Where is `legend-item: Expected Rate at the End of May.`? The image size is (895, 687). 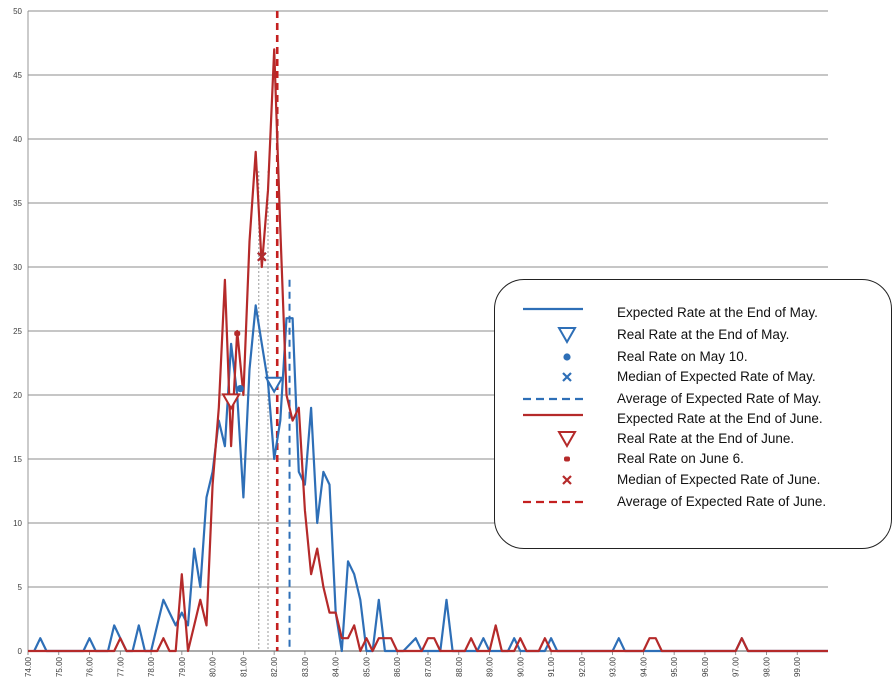
legend-item: Expected Rate at the End of May. is located at coordinates (693, 313).